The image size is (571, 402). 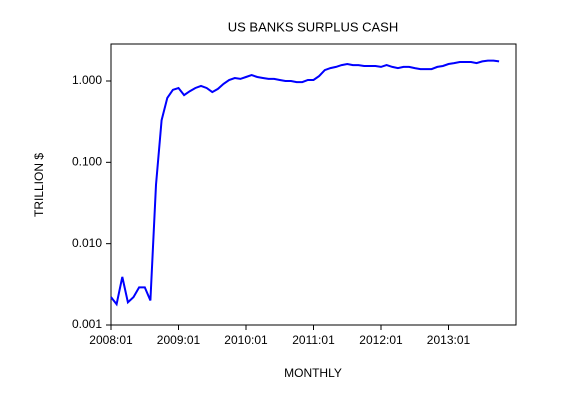 I want to click on y-tick-label: 0.001, so click(x=87, y=324).